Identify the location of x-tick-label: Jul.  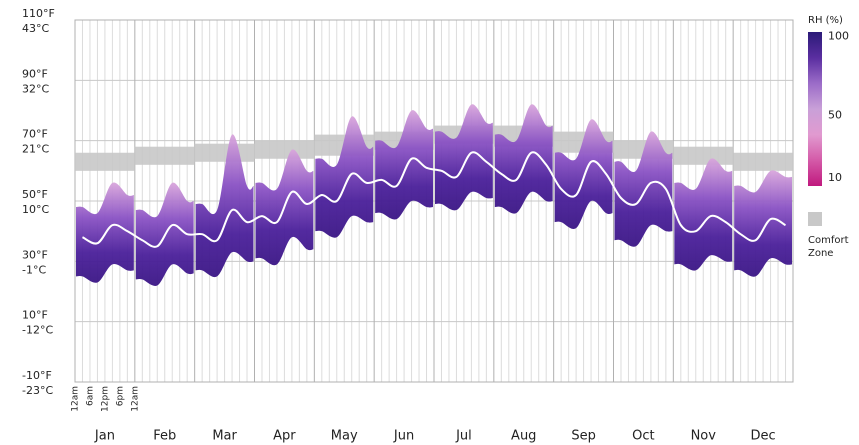
(463, 436).